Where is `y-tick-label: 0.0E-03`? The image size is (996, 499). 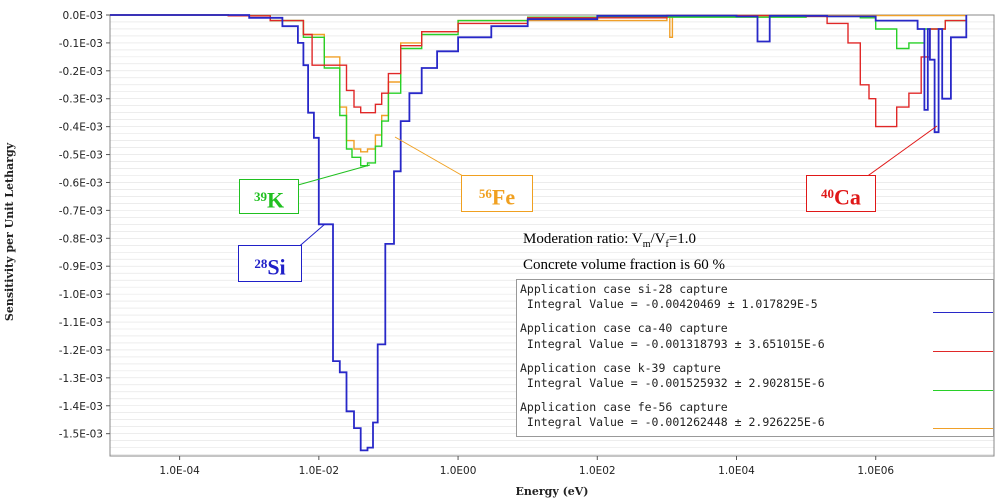 y-tick-label: 0.0E-03 is located at coordinates (83, 16).